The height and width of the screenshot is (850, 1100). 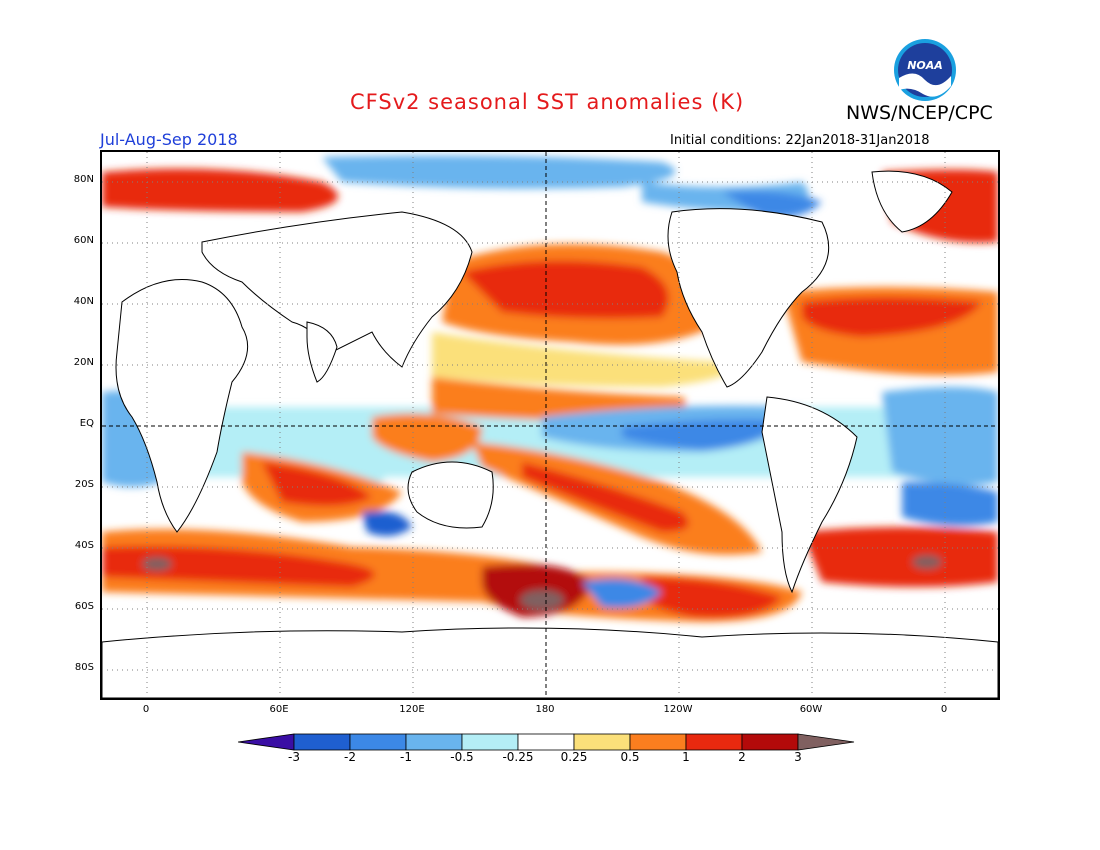 I want to click on chart-title: CFSv2 seasonal SST anomalies (K), so click(x=547, y=102).